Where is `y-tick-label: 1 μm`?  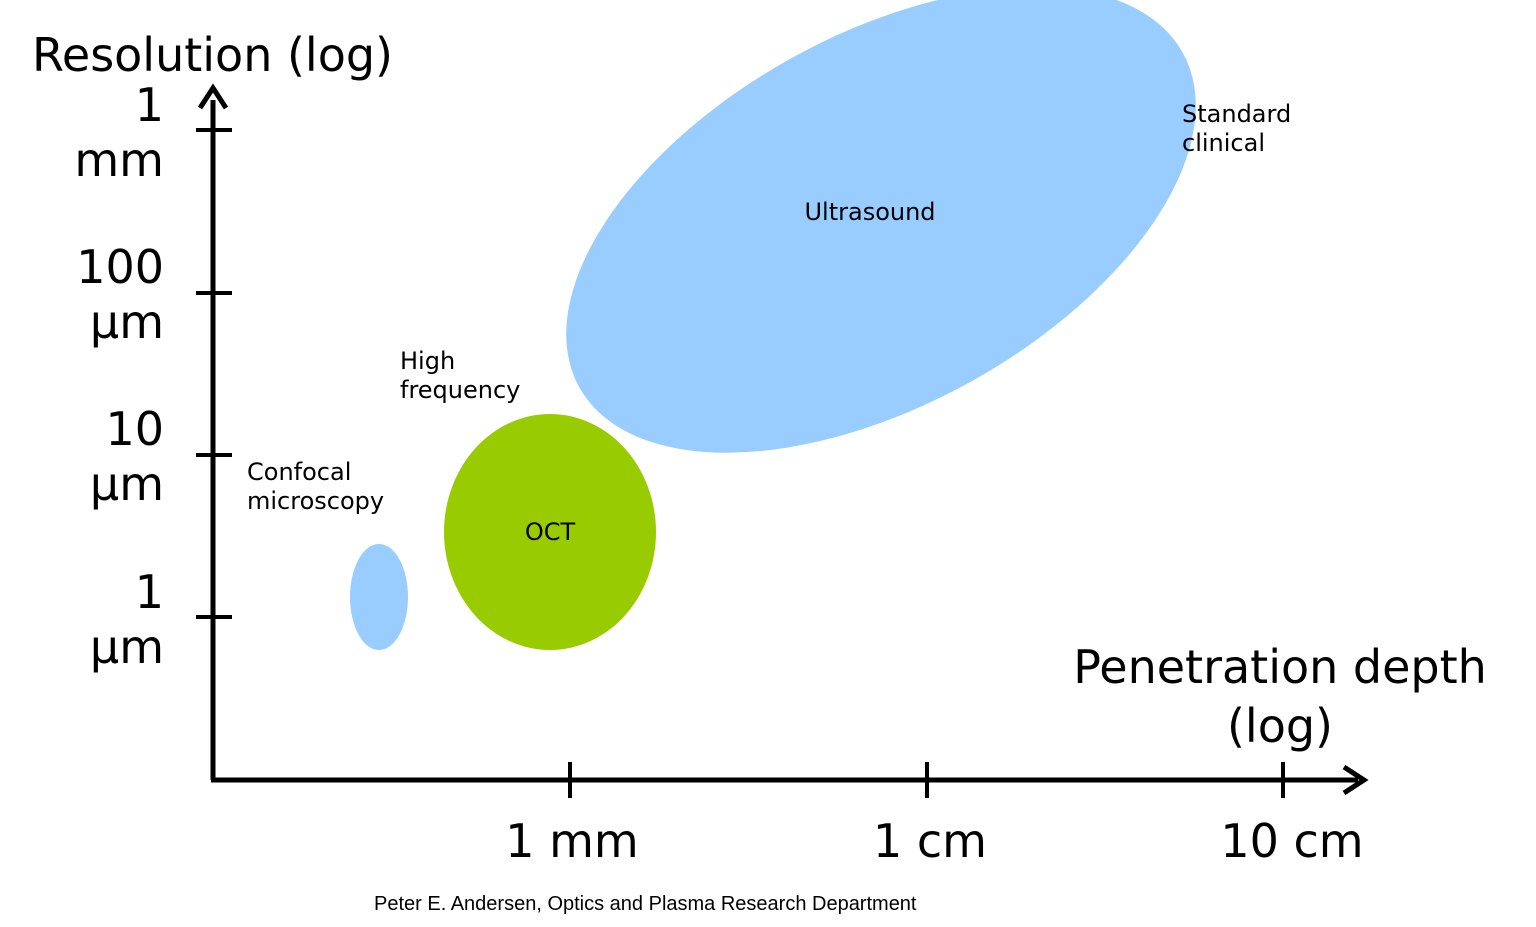
y-tick-label: 1 μm is located at coordinates (126, 620).